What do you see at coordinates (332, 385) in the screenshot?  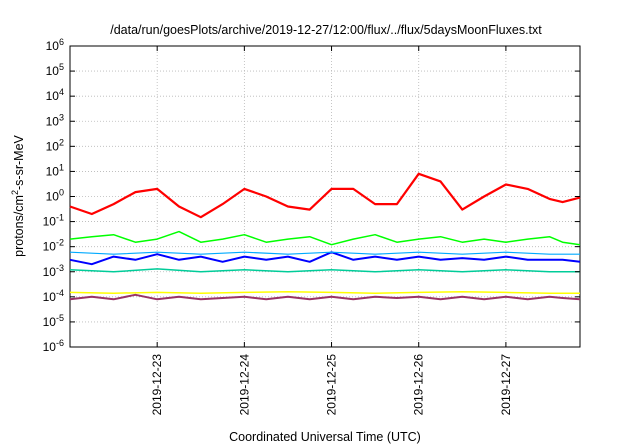 I see `x-tick-label: 2019-12-25` at bounding box center [332, 385].